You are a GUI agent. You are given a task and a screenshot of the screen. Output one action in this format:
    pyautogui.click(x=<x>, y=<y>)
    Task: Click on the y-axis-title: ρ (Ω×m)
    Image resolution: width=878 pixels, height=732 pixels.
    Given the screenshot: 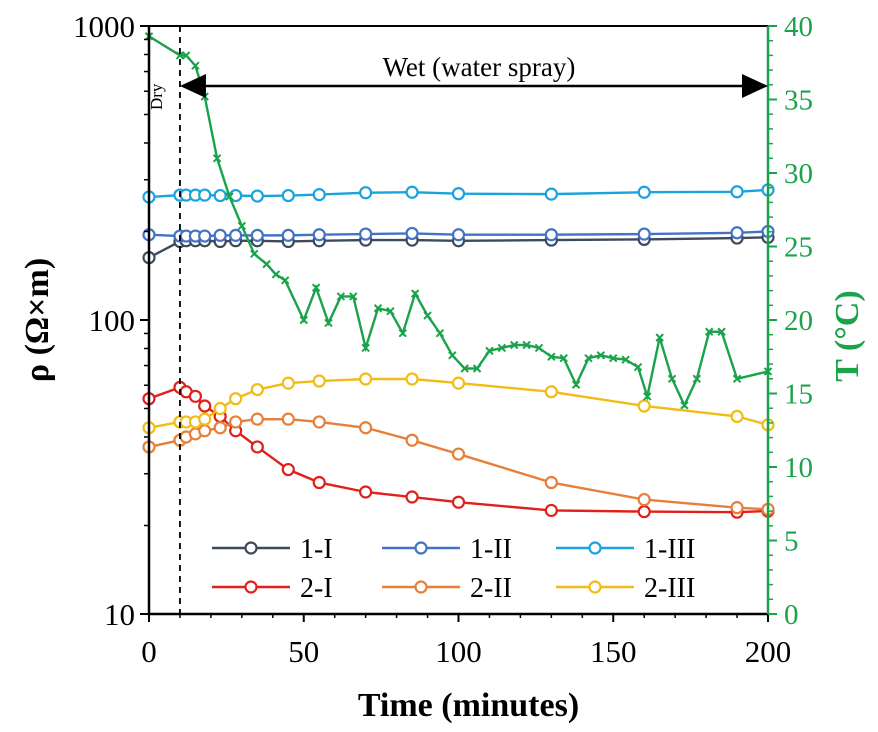 What is the action you would take?
    pyautogui.click(x=37, y=320)
    